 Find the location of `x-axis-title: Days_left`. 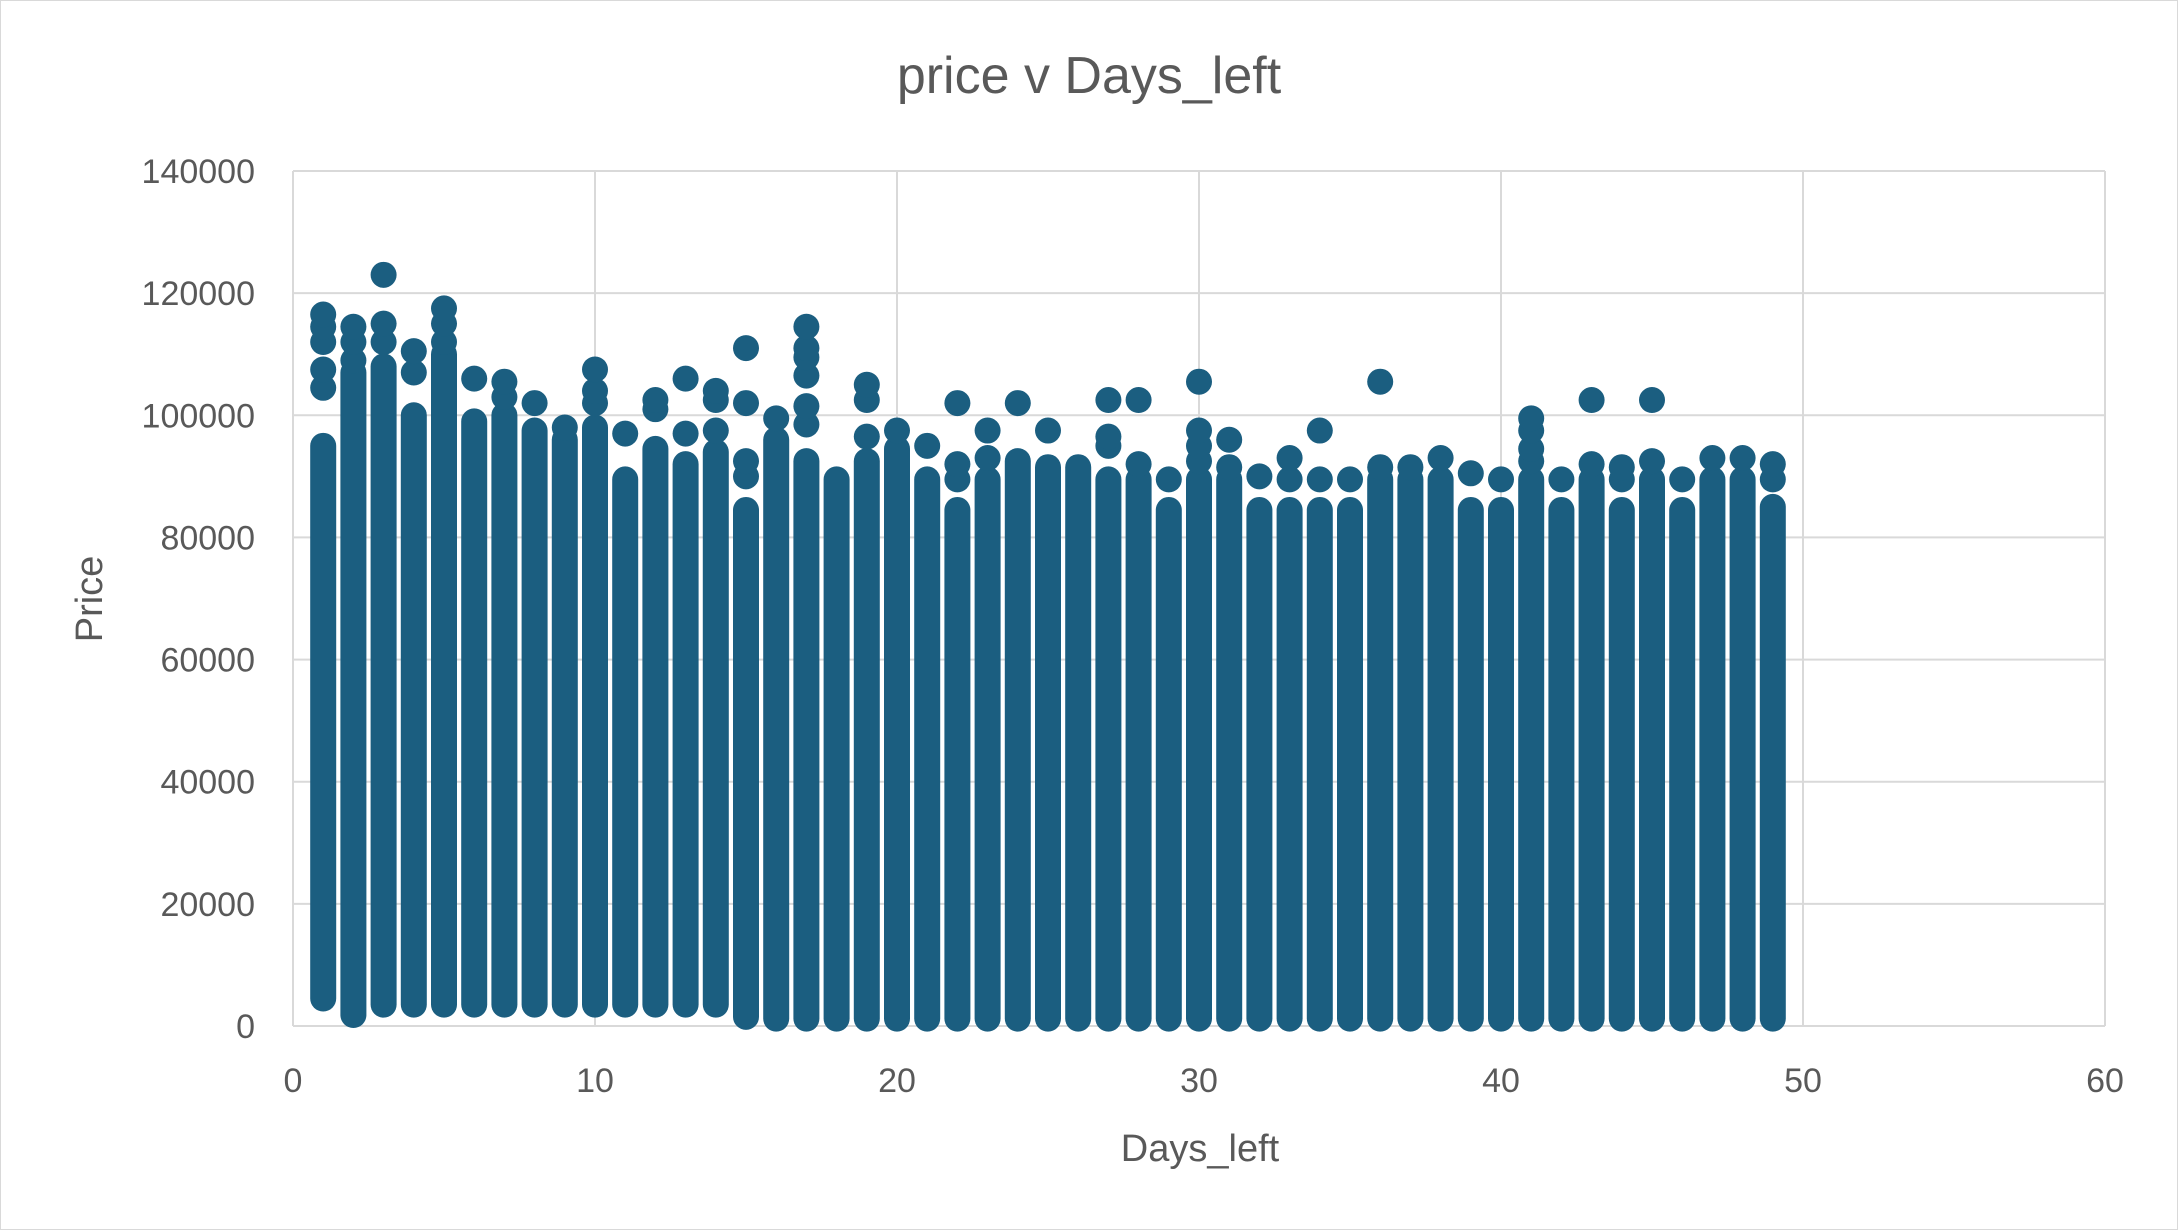

x-axis-title: Days_left is located at coordinates (1200, 1149).